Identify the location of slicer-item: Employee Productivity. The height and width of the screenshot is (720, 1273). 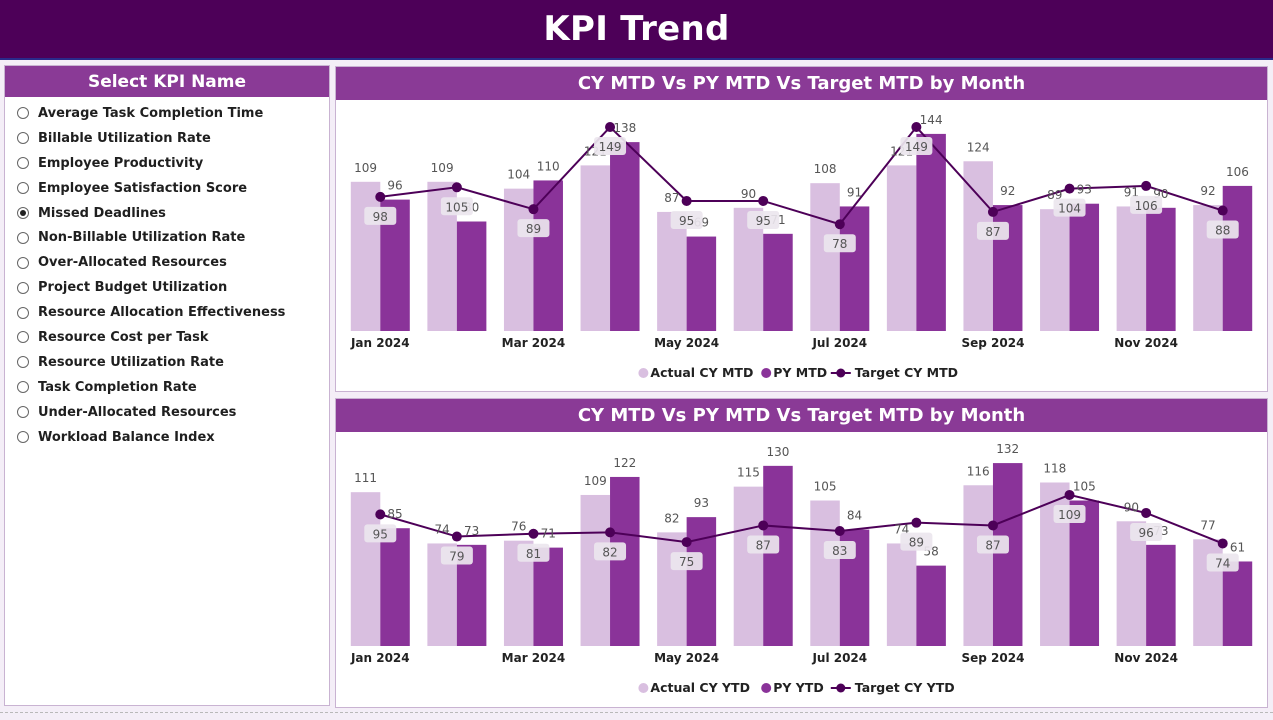
(167, 163).